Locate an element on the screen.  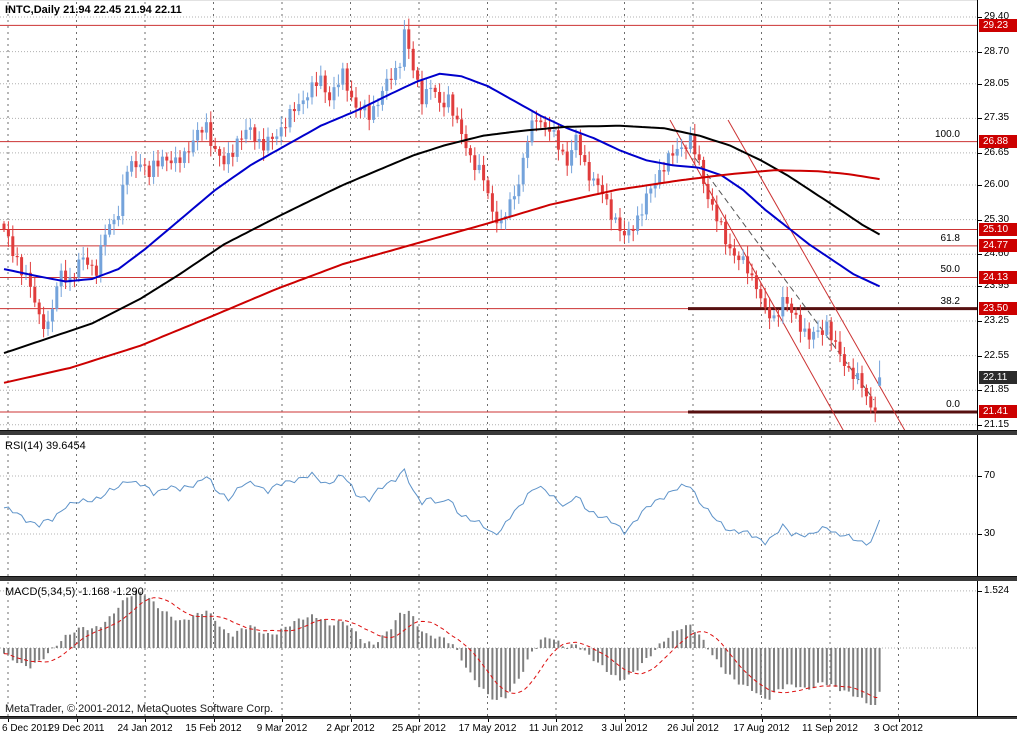
time-axis-label: 9 Mar 2012 is located at coordinates (282, 728).